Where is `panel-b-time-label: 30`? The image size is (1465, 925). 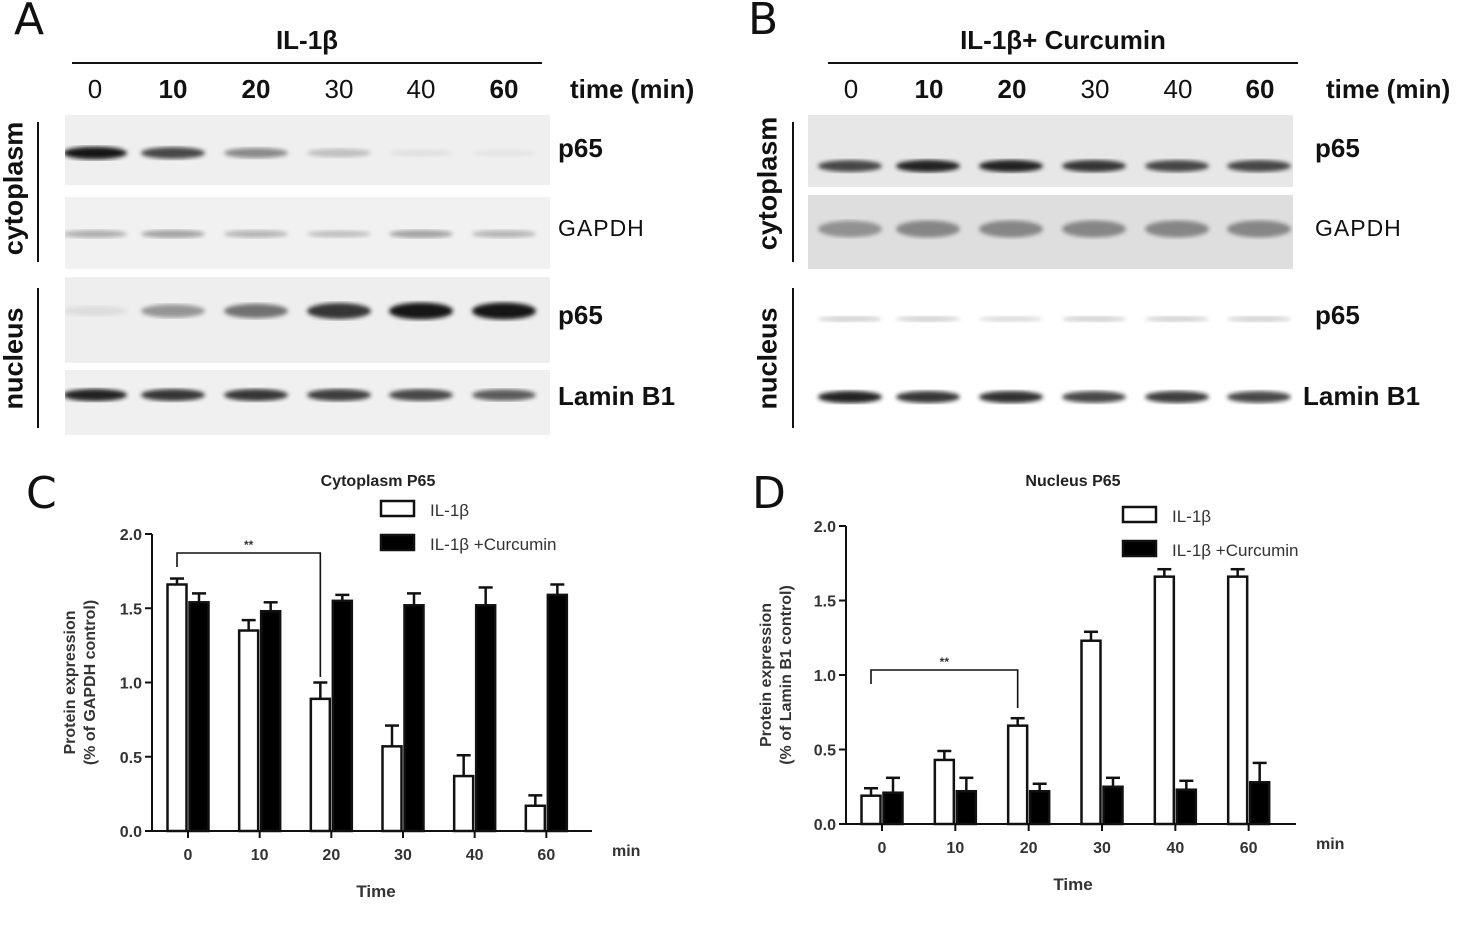
panel-b-time-label: 30 is located at coordinates (1095, 89).